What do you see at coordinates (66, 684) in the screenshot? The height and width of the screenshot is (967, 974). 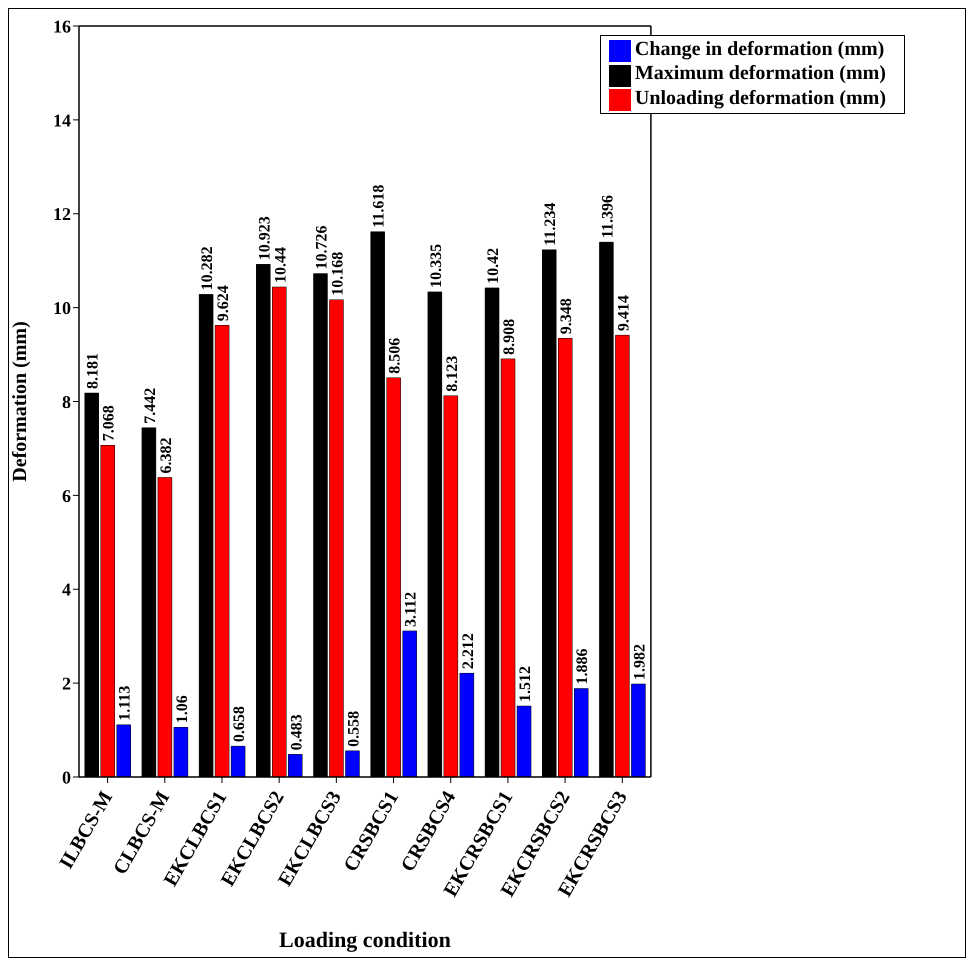 I see `y-tick-label: 2` at bounding box center [66, 684].